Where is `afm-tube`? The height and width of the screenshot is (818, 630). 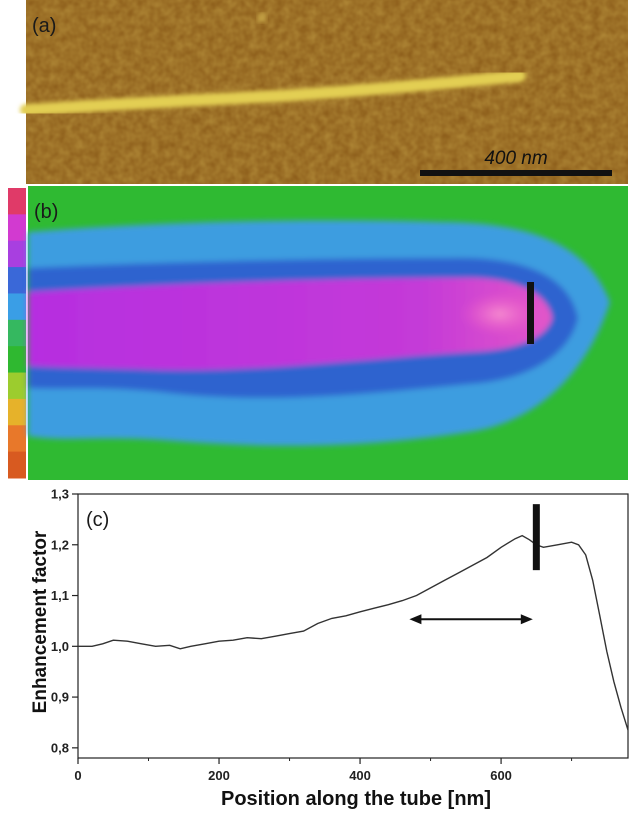 afm-tube is located at coordinates (273, 93).